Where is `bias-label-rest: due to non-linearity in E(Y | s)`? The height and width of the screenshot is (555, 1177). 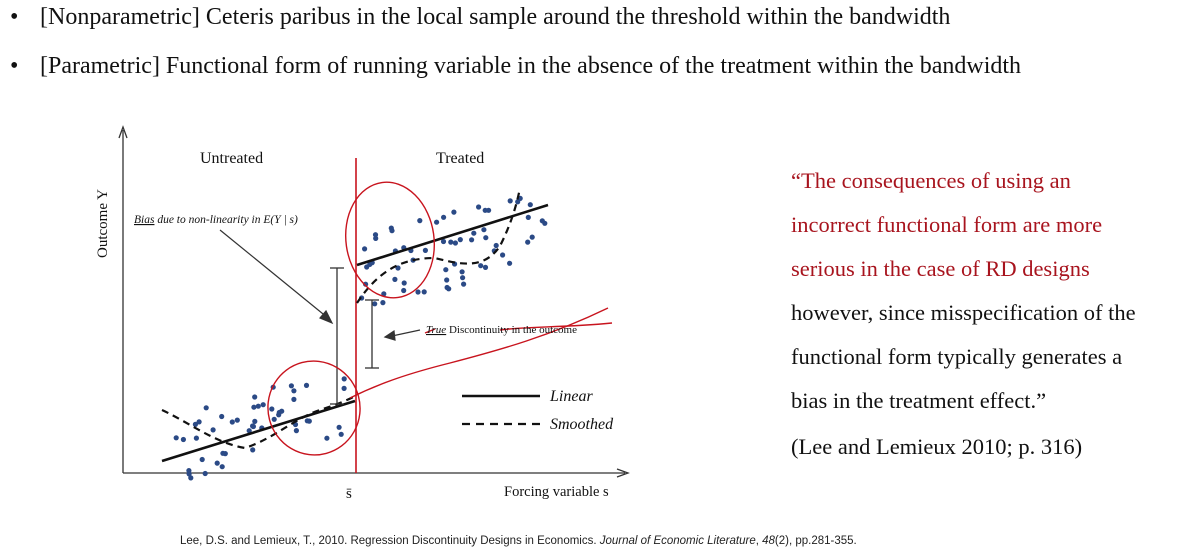
bias-label-rest: due to non-linearity in E(Y | s) is located at coordinates (226, 220).